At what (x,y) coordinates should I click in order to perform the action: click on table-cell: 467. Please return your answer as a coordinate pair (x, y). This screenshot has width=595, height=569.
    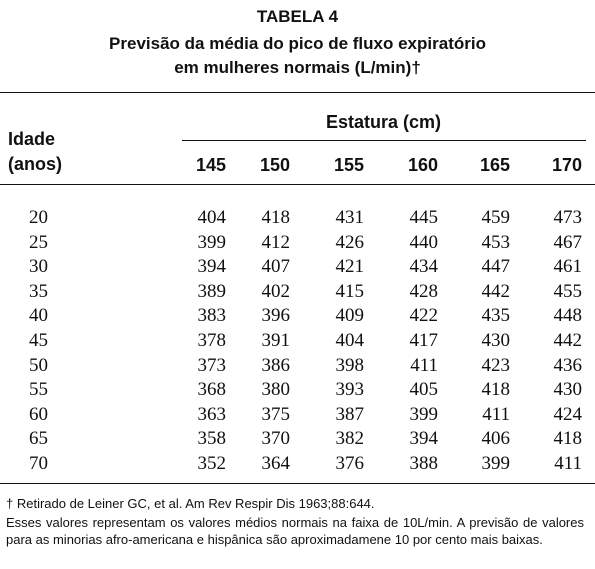
    Looking at the image, I should click on (568, 242).